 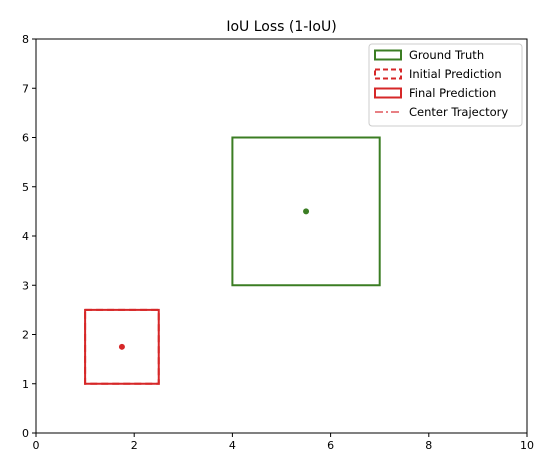 What do you see at coordinates (452, 93) in the screenshot?
I see `legend-label-final-prediction: Final Prediction` at bounding box center [452, 93].